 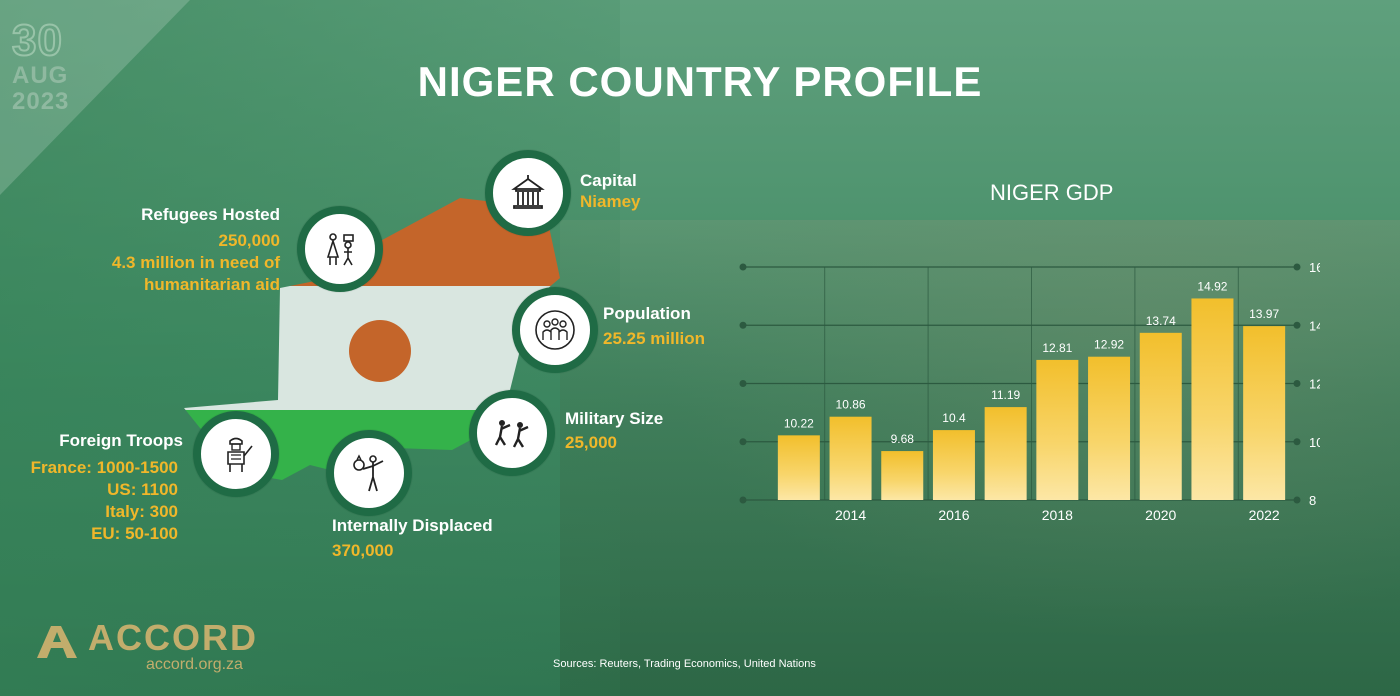 What do you see at coordinates (412, 525) in the screenshot?
I see `displaced-label: Internally Displaced` at bounding box center [412, 525].